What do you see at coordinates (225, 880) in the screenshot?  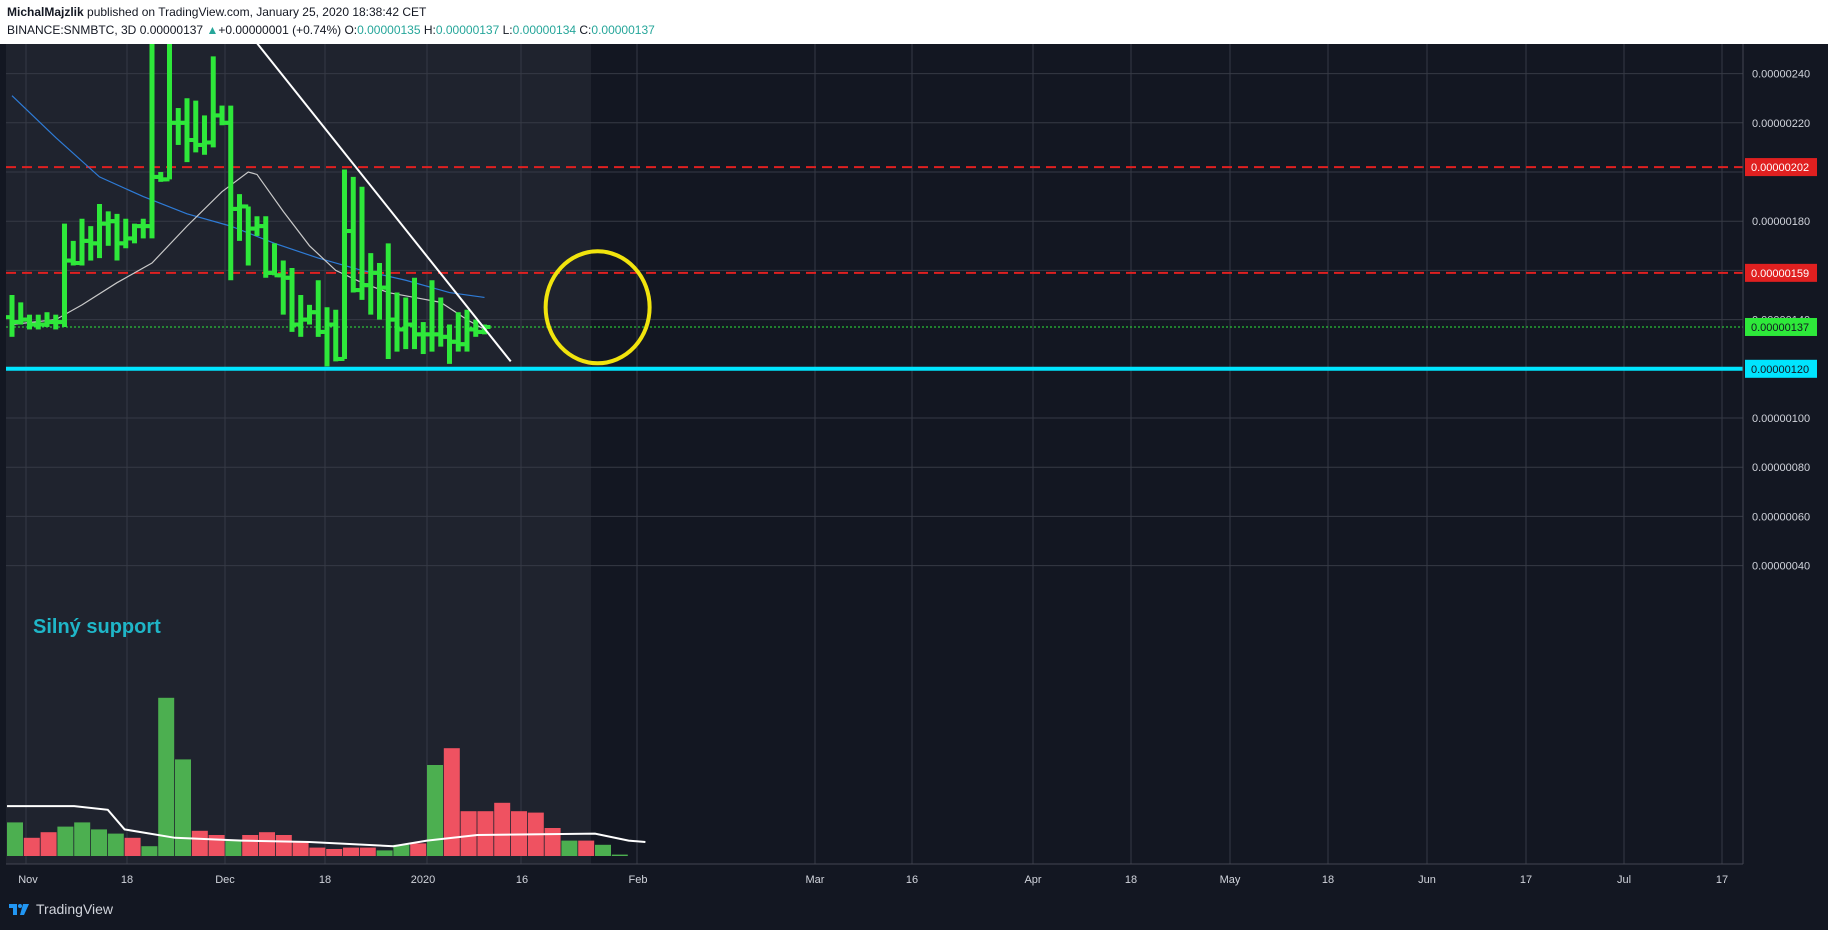 I see `x-tick-label: Dec` at bounding box center [225, 880].